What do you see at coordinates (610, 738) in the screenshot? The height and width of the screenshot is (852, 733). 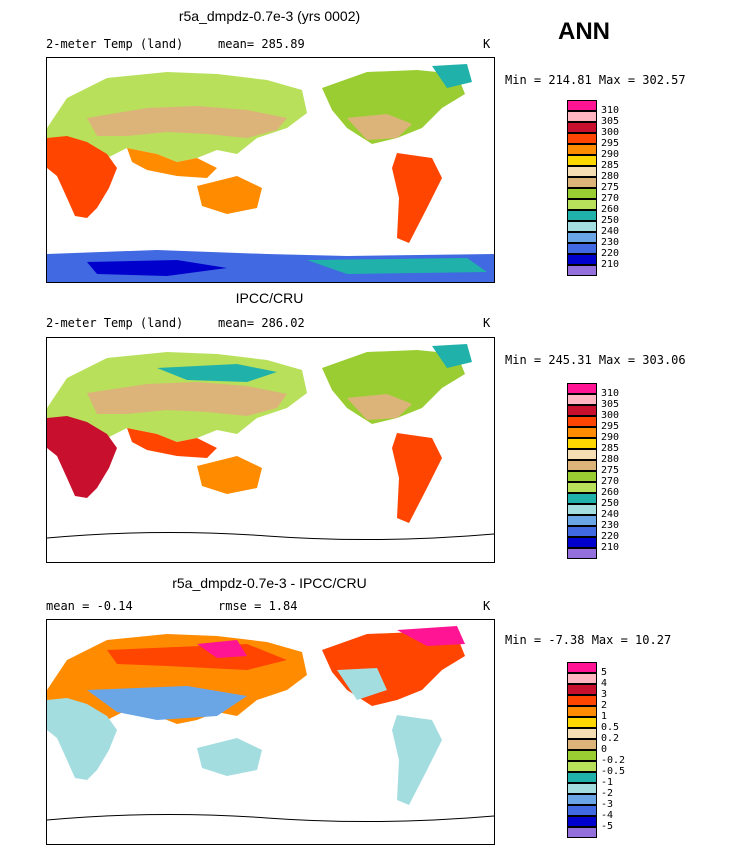 I see `colorbar-label: 0.2` at bounding box center [610, 738].